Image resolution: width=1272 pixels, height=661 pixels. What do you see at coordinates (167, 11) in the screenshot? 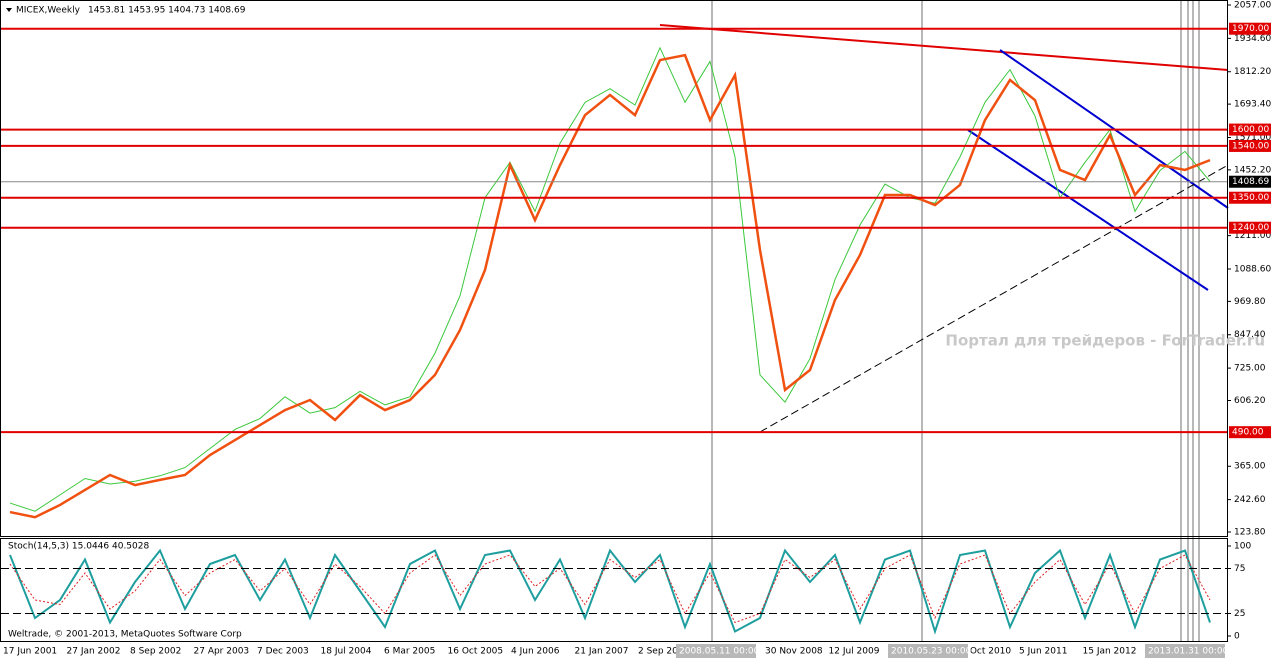
I see `ohlc-text: 1453.81 1453.95 1404.73 1408.69` at bounding box center [167, 11].